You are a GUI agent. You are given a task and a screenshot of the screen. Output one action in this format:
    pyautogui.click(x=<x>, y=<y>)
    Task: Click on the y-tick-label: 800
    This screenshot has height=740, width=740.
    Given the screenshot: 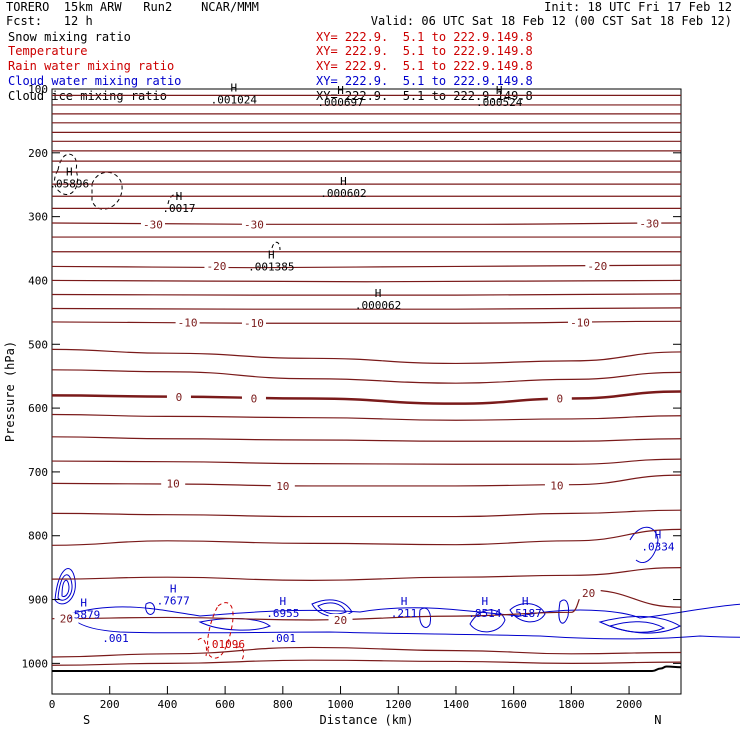 What is the action you would take?
    pyautogui.click(x=38, y=536)
    